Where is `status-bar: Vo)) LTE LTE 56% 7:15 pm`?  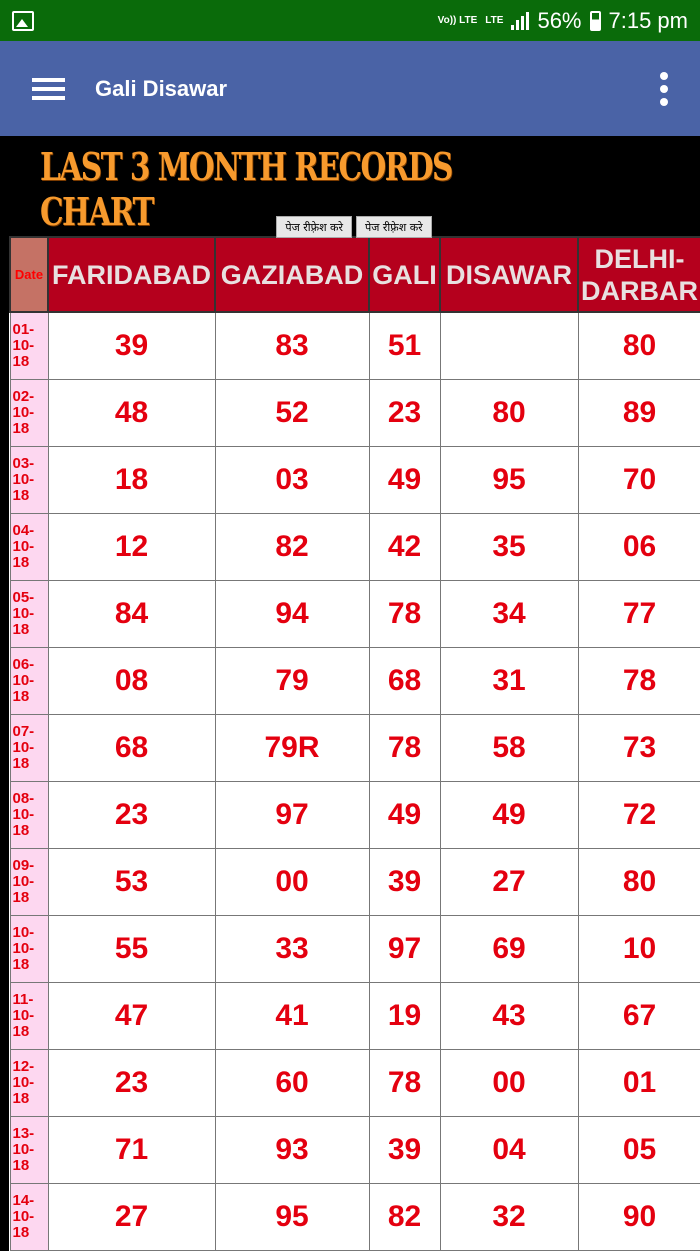 status-bar: Vo)) LTE LTE 56% 7:15 pm is located at coordinates (350, 20).